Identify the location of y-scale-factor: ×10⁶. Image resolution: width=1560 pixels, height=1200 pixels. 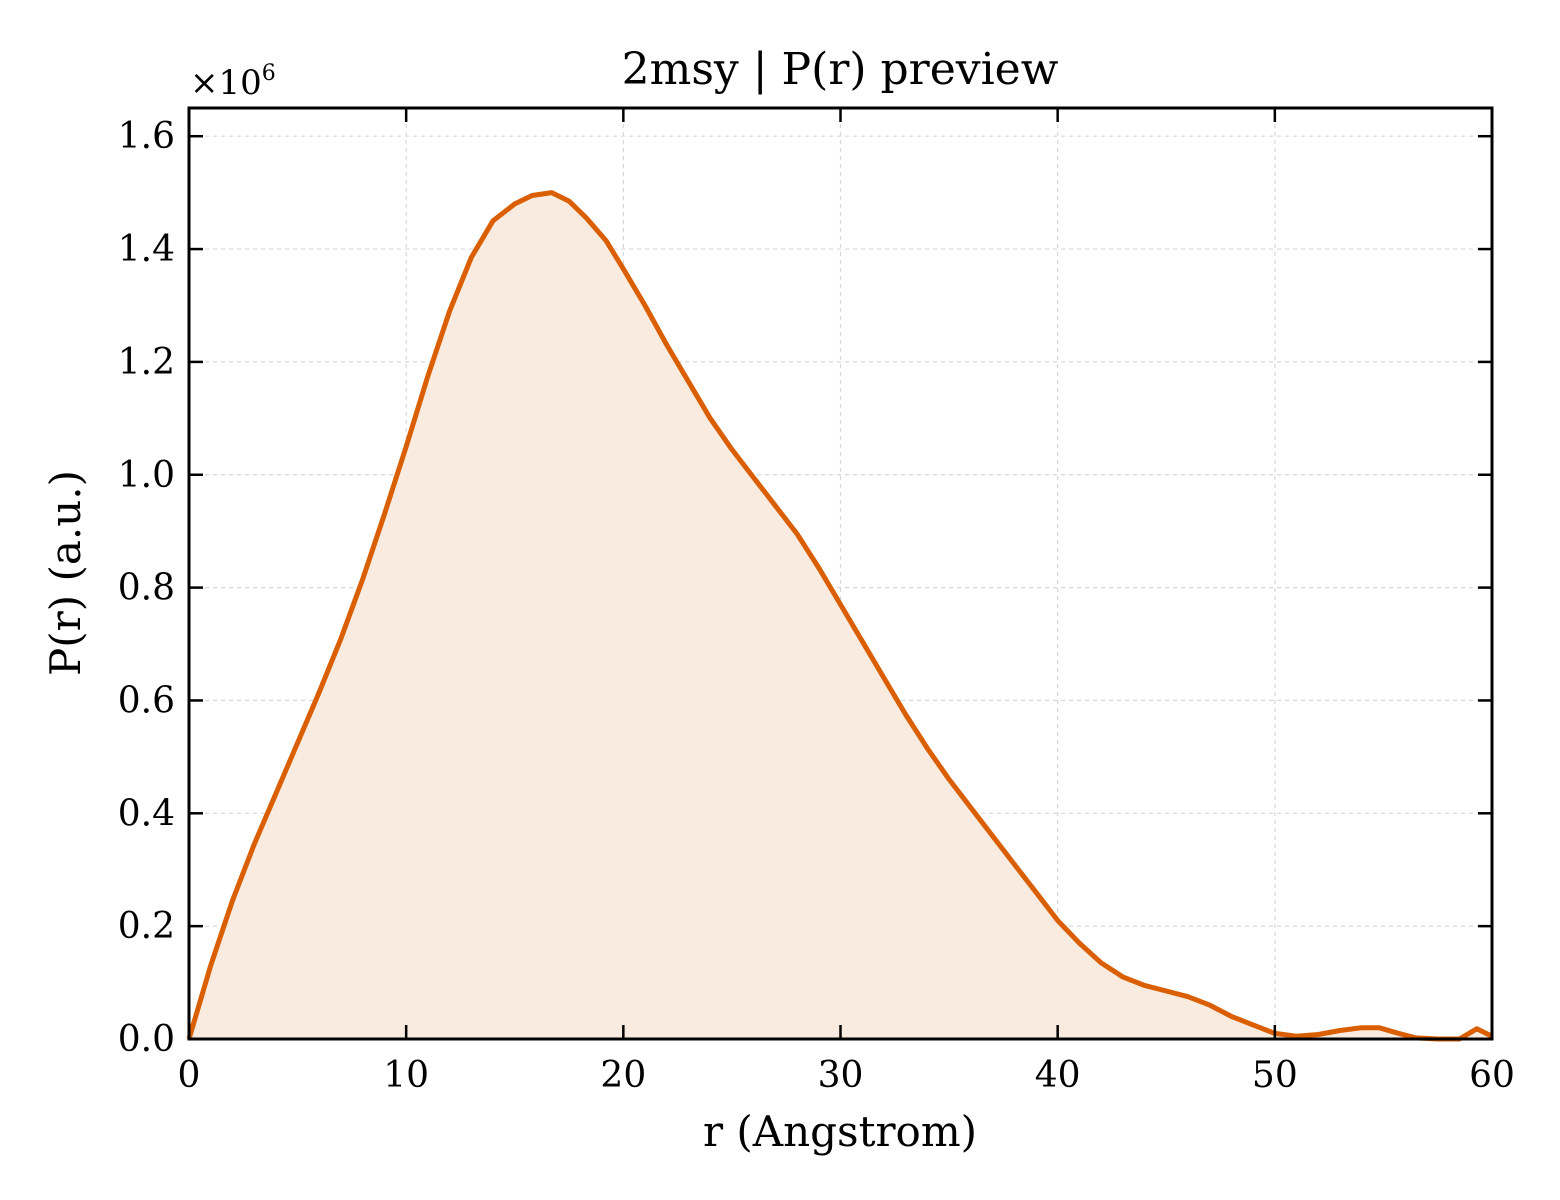
(233, 82).